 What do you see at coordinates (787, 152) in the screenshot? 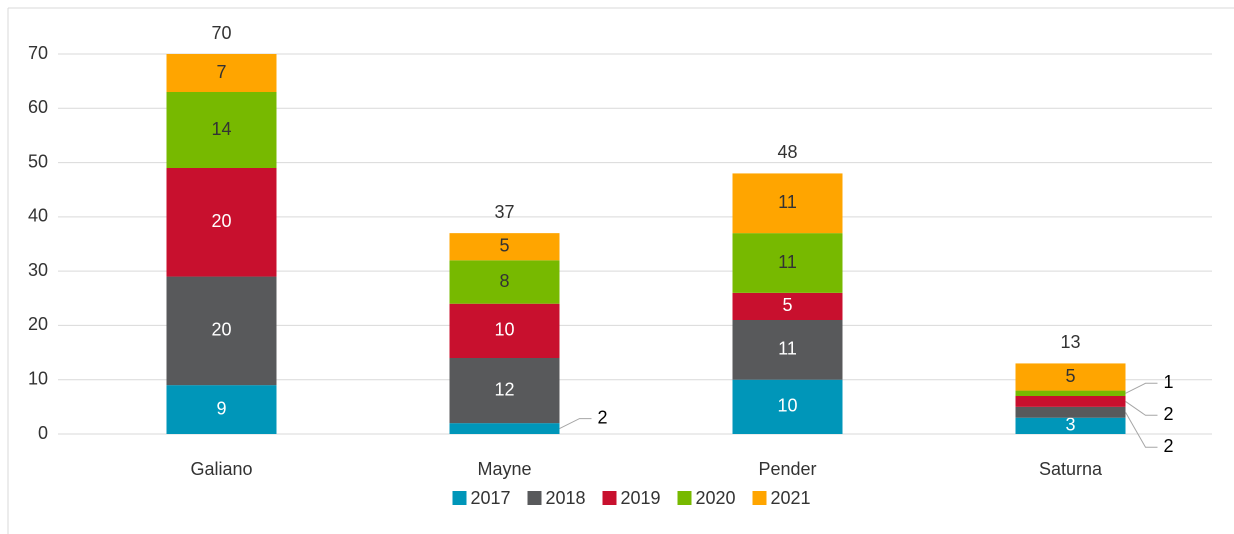
I see `total-label: 48` at bounding box center [787, 152].